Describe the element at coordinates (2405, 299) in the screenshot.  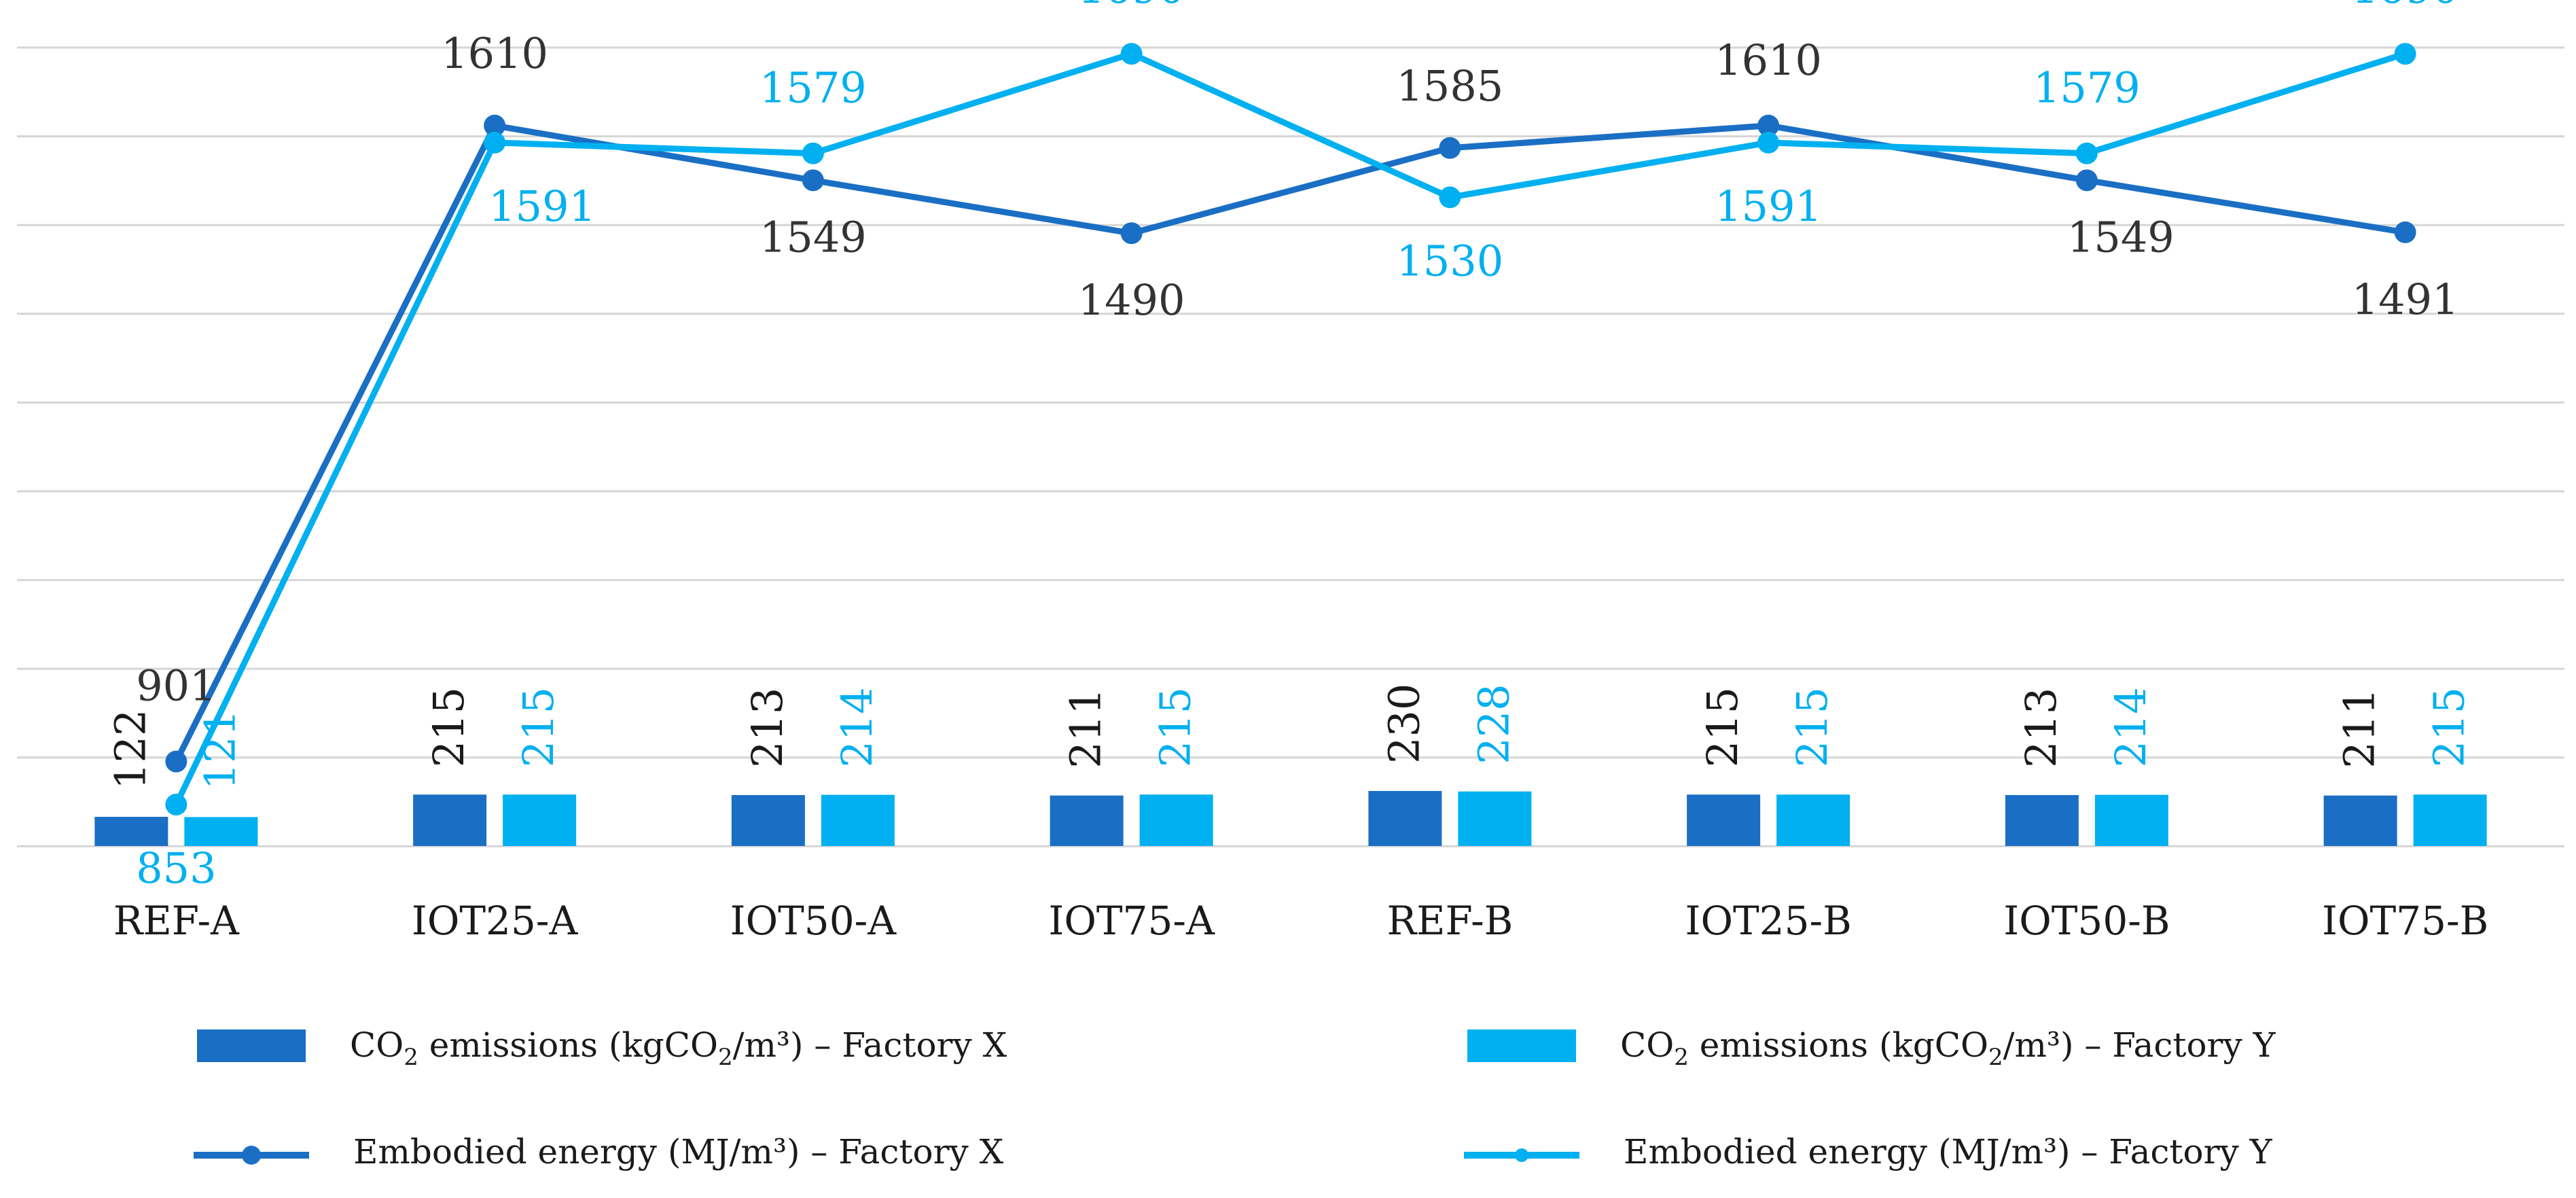
I see `line-value-label: 1491` at that location.